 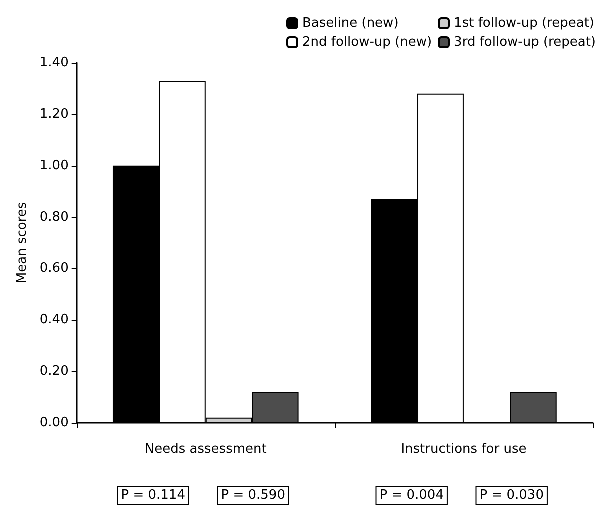 I want to click on text: P = 0.004, so click(x=412, y=495).